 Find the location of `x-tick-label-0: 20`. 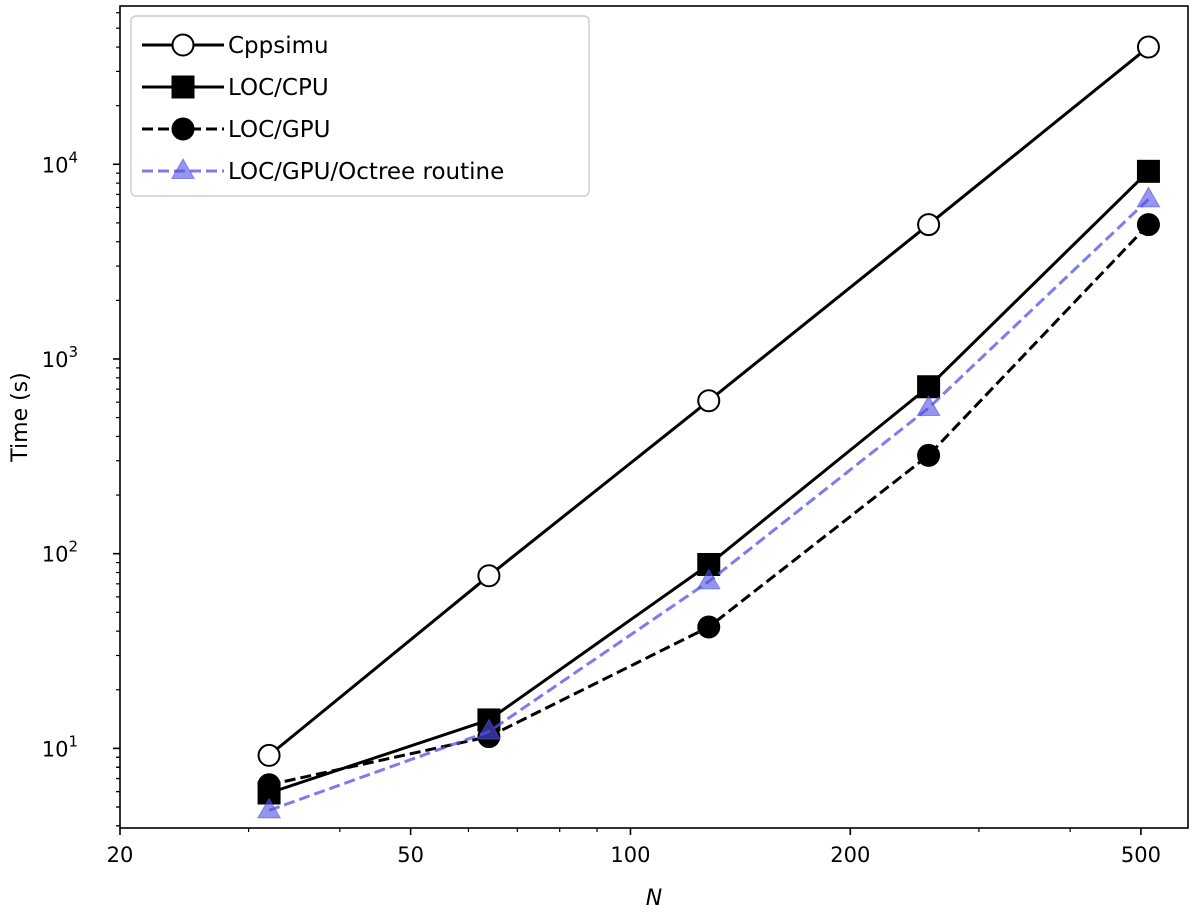

x-tick-label-0: 20 is located at coordinates (120, 855).